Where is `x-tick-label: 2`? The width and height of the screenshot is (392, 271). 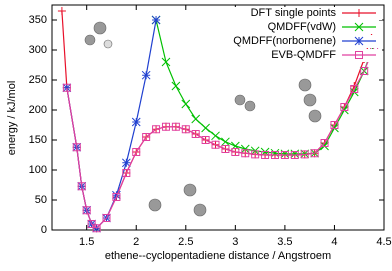
x-tick-label: 2 is located at coordinates (136, 242).